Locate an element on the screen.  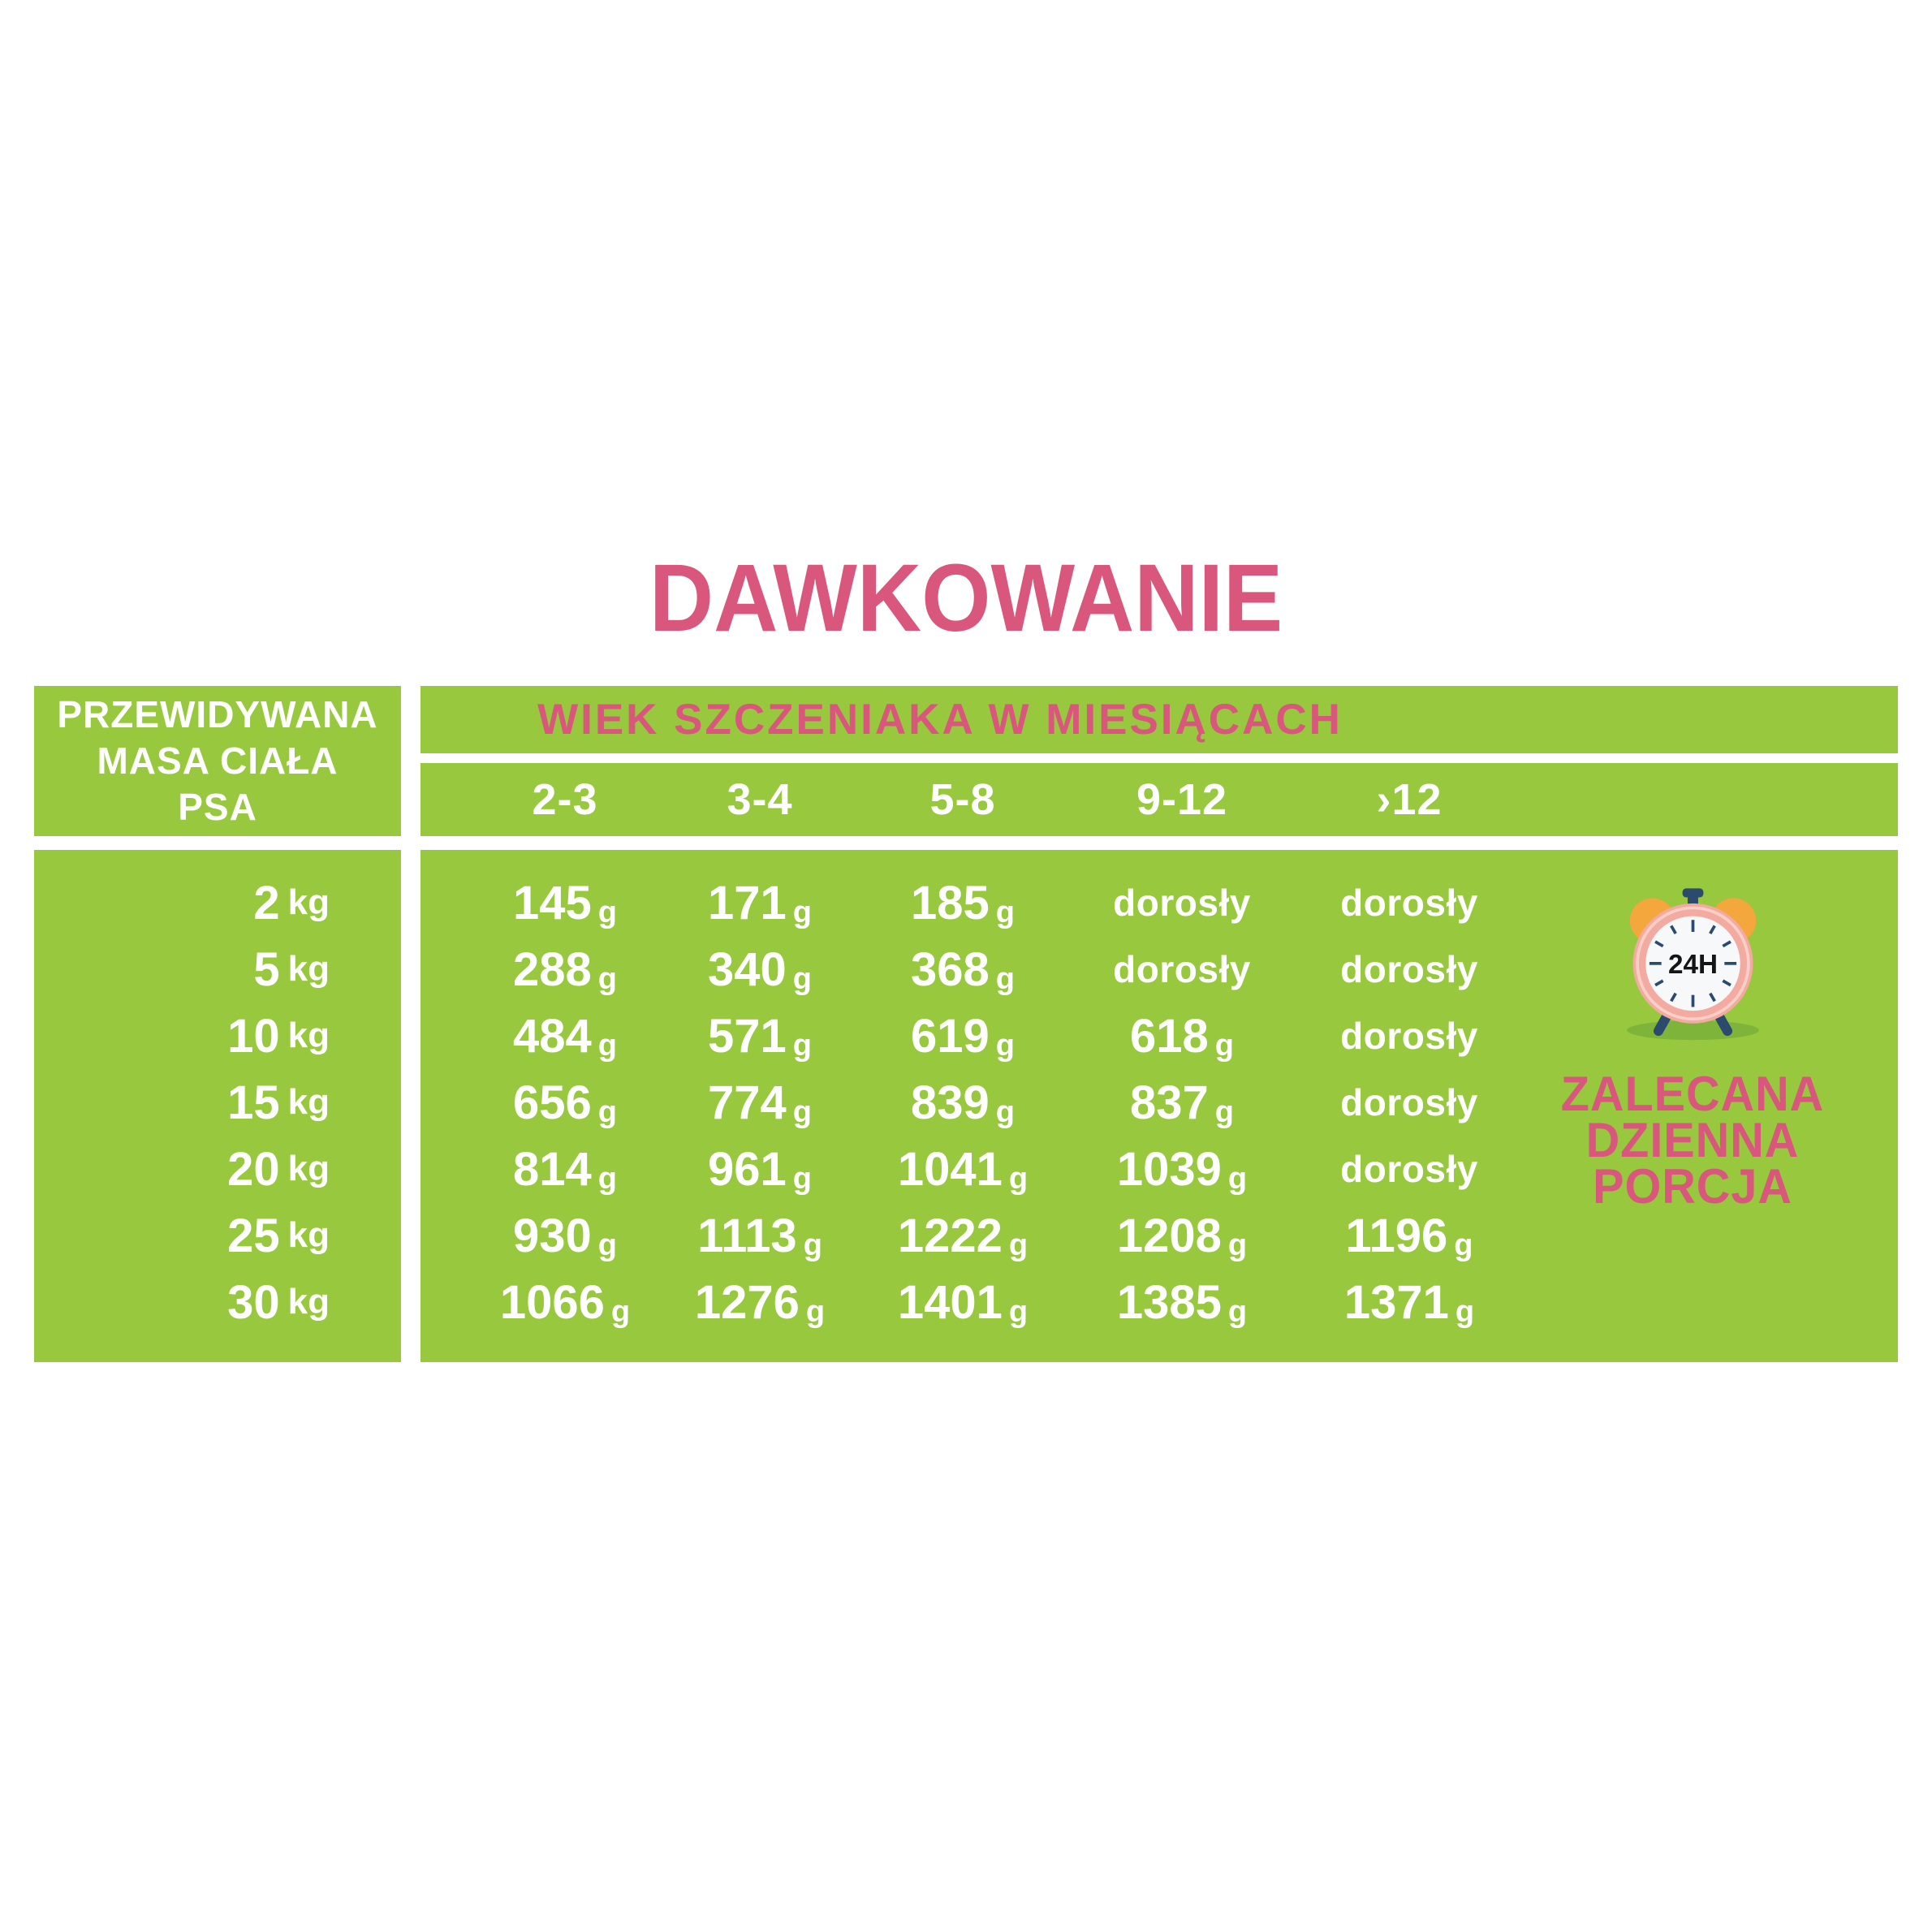
clock-24h-label: 24H is located at coordinates (1692, 965).